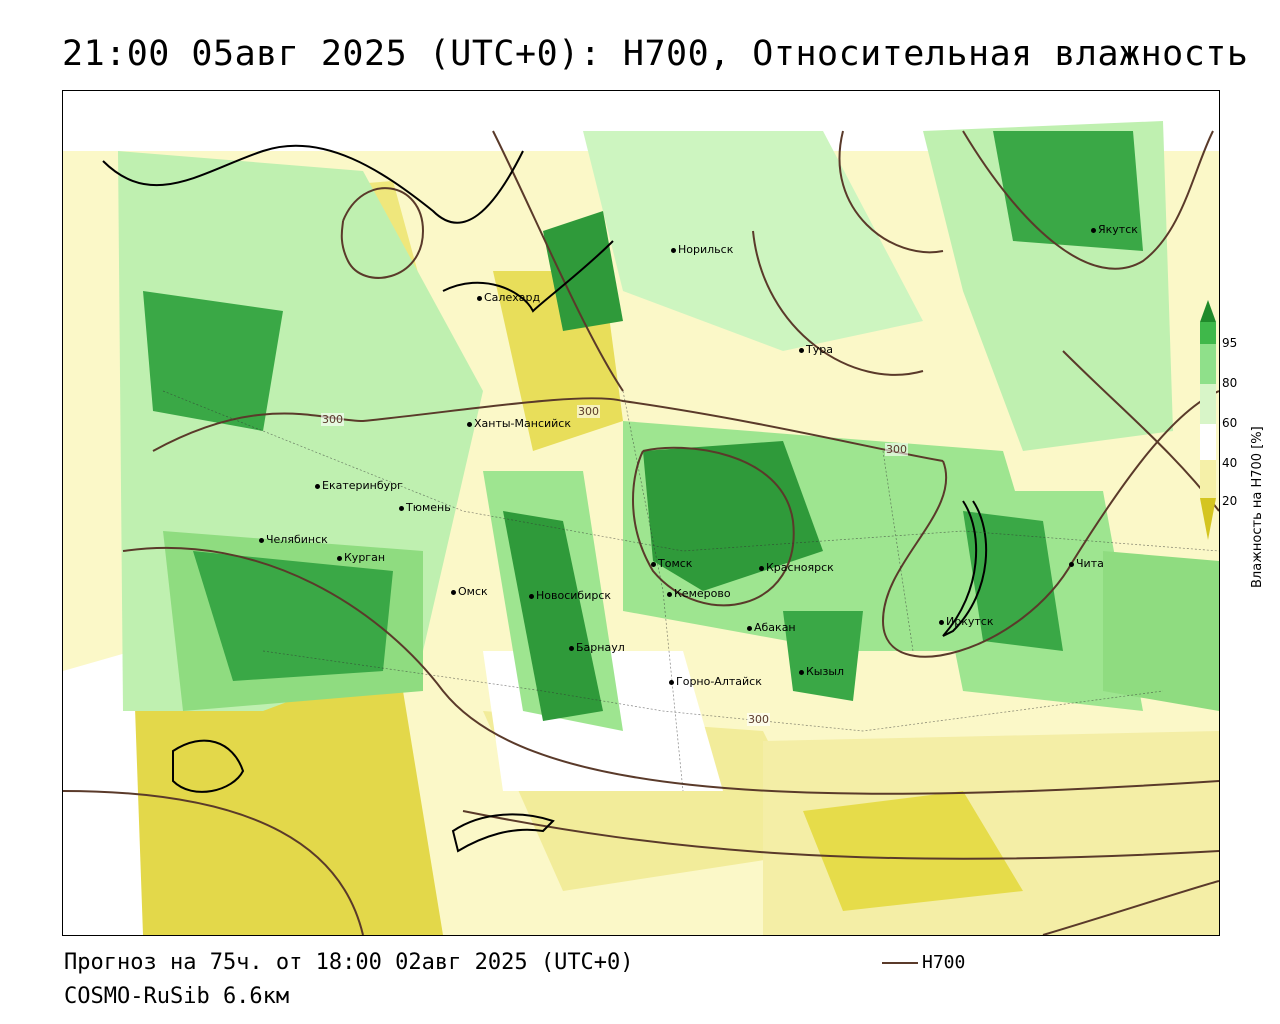 The height and width of the screenshot is (1024, 1280). I want to click on city-marker: Салехард, so click(508, 297).